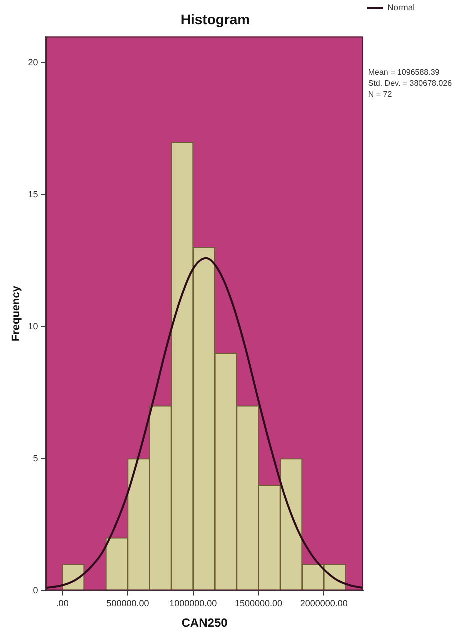 The height and width of the screenshot is (639, 464). Describe the element at coordinates (205, 623) in the screenshot. I see `x-axis-title: CAN250` at that location.